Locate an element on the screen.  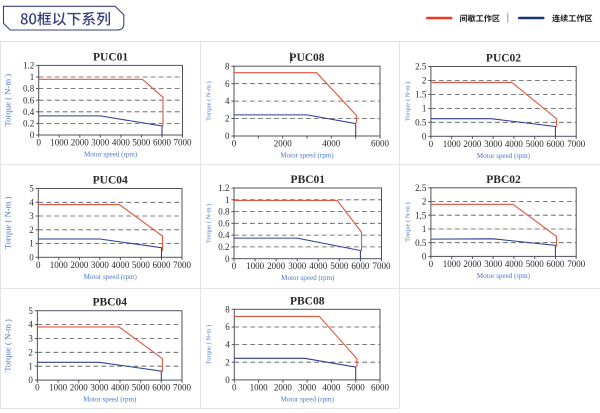
svg-text: 0.2 is located at coordinates (28, 124).